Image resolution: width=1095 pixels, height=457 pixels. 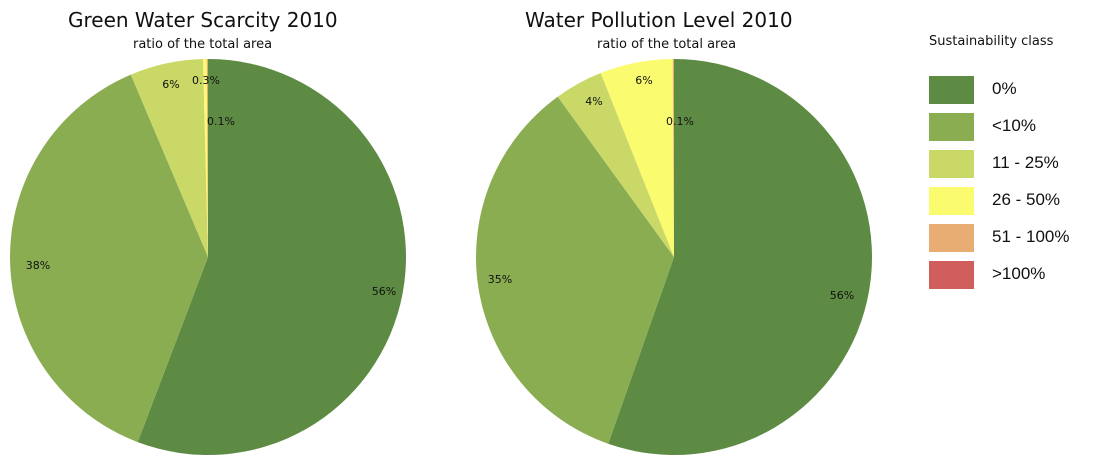 What do you see at coordinates (659, 20) in the screenshot?
I see `chart-title-water-pollution-level: Water Pollution Level 2010` at bounding box center [659, 20].